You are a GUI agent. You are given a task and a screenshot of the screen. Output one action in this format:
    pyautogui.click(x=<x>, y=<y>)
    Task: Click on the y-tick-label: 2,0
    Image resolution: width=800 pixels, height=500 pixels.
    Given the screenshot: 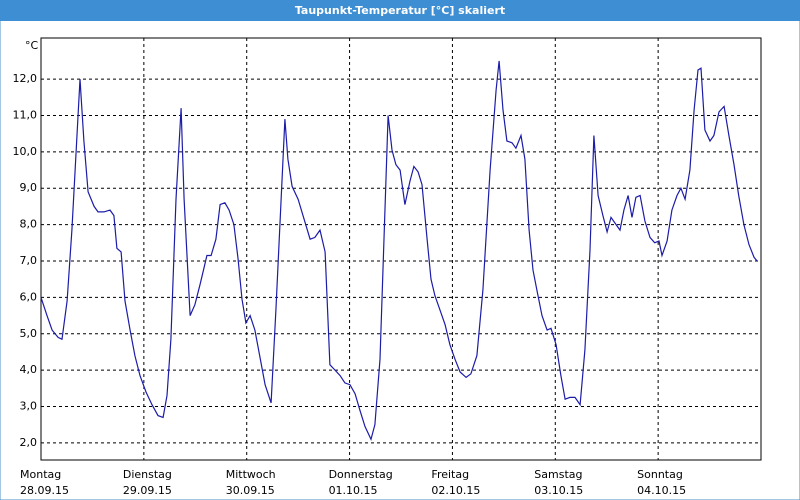 What is the action you would take?
    pyautogui.click(x=29, y=442)
    